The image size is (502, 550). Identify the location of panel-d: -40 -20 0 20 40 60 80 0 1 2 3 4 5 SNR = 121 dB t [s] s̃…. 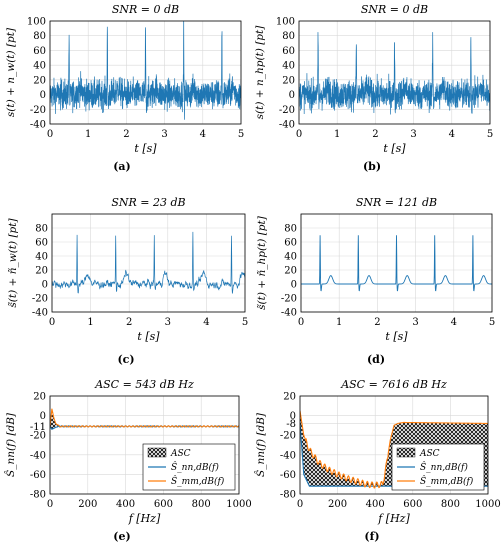
(375, 281).